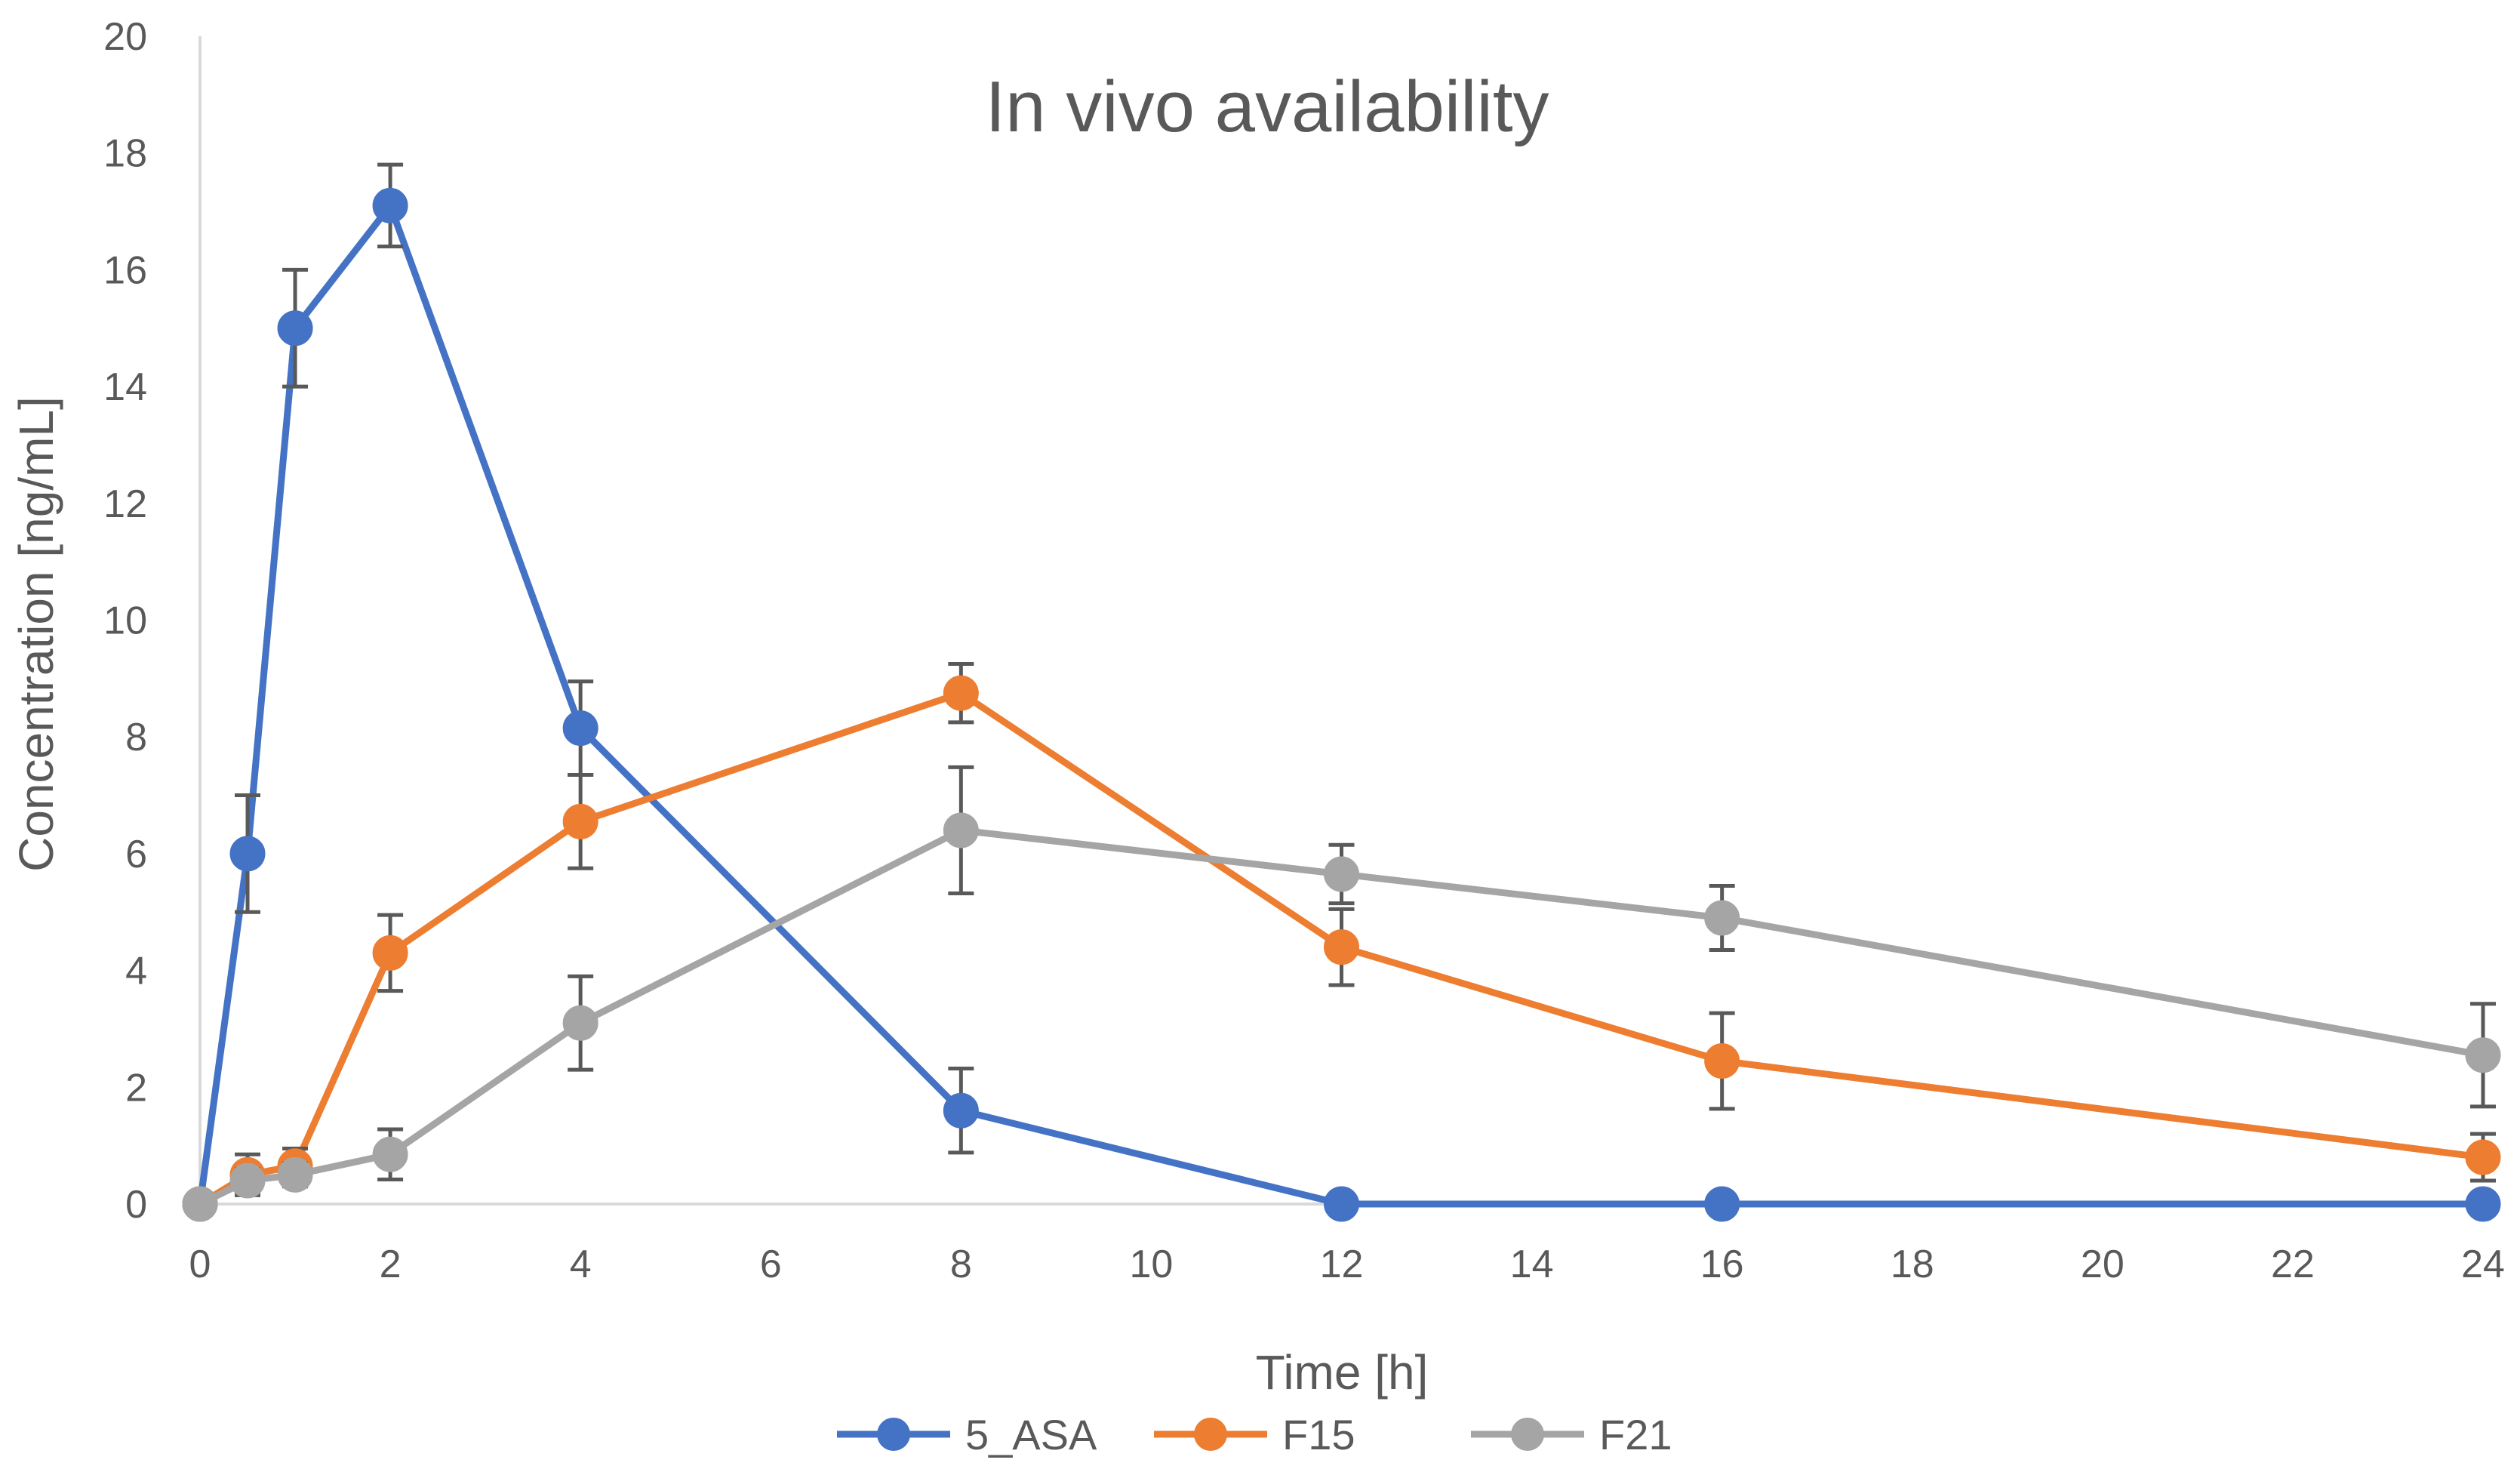  What do you see at coordinates (581, 1264) in the screenshot?
I see `x-tick-label: 4` at bounding box center [581, 1264].